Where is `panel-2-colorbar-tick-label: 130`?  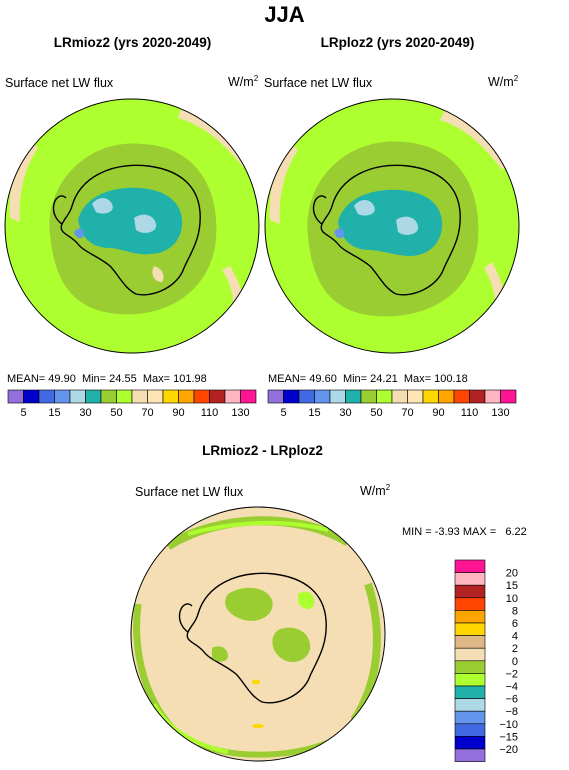
panel-2-colorbar-tick-label: 130 is located at coordinates (500, 413).